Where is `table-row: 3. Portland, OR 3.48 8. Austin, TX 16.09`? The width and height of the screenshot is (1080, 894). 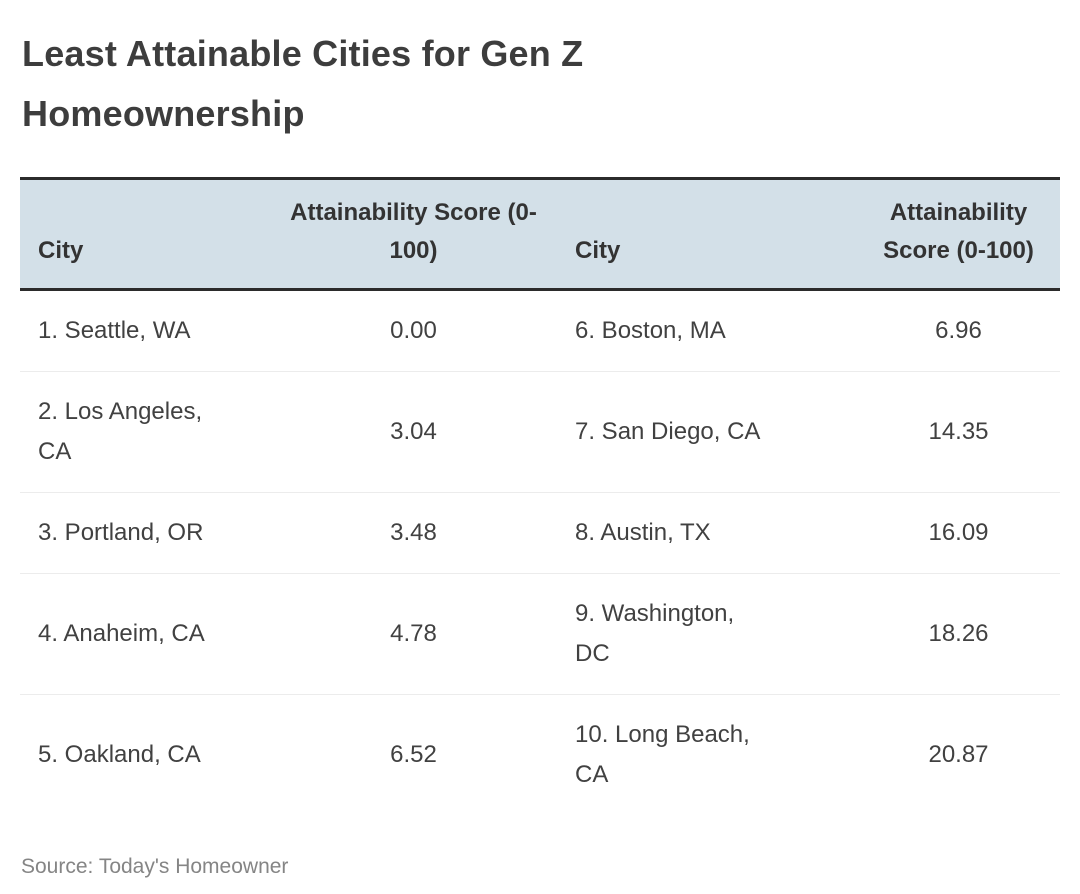 table-row: 3. Portland, OR 3.48 8. Austin, TX 16.09 is located at coordinates (540, 533).